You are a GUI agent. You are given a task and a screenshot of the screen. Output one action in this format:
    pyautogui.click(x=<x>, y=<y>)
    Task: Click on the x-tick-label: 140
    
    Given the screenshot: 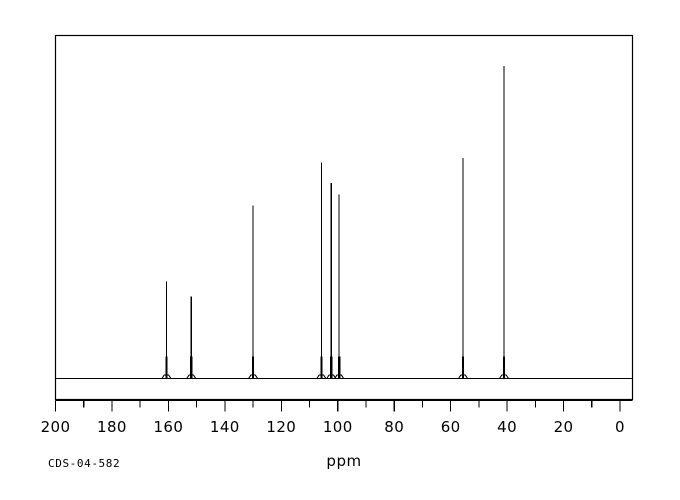 What is the action you would take?
    pyautogui.click(x=225, y=427)
    